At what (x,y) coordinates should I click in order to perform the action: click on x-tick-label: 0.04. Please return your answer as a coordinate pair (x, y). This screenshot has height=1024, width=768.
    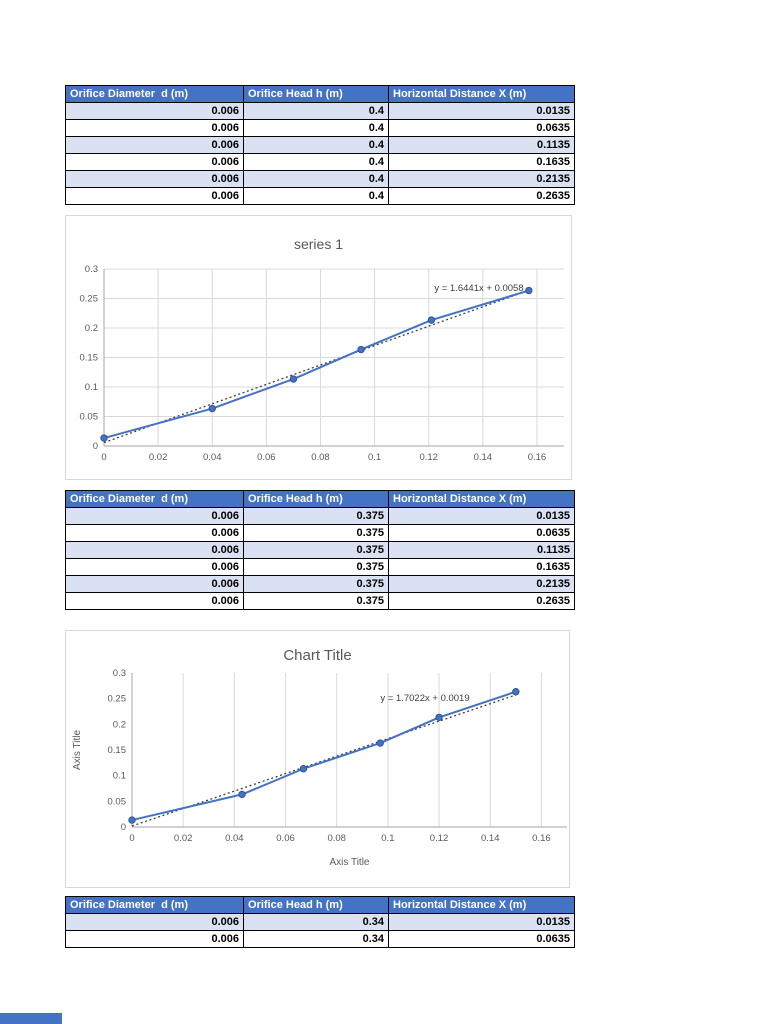
    Looking at the image, I should click on (234, 838).